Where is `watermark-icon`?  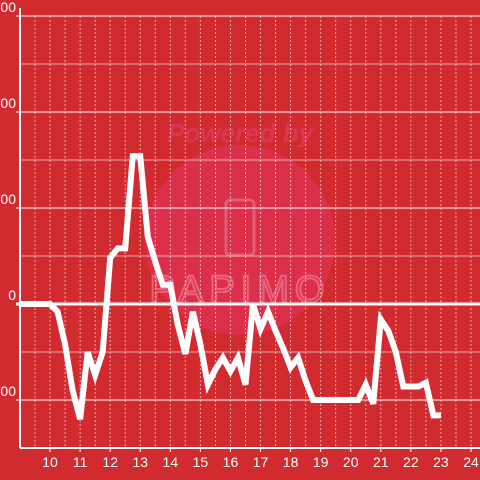 watermark-icon is located at coordinates (240, 227).